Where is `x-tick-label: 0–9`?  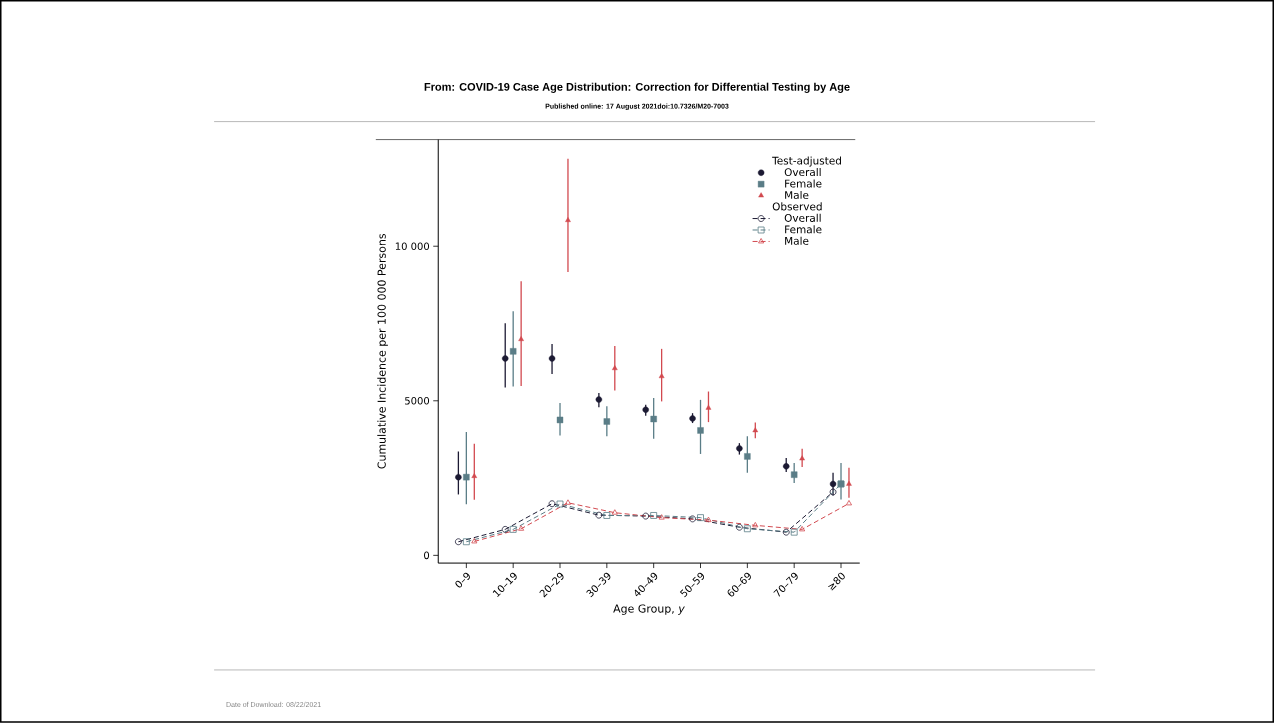
x-tick-label: 0–9 is located at coordinates (462, 580).